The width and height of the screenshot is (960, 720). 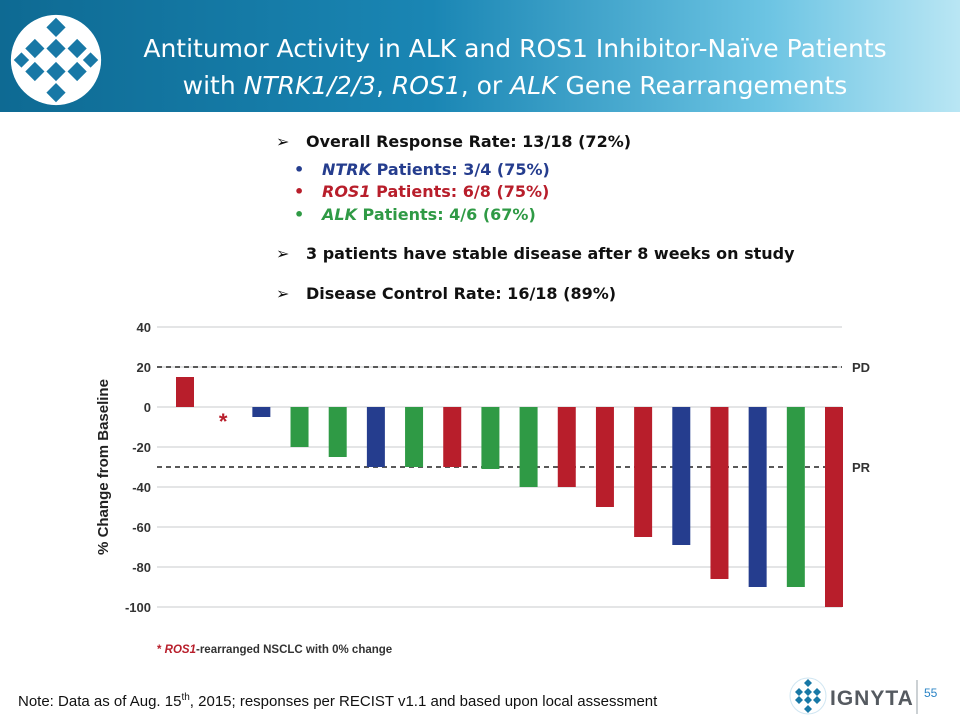 I want to click on alk-value: Patients: 4/6 (67%), so click(x=446, y=214).